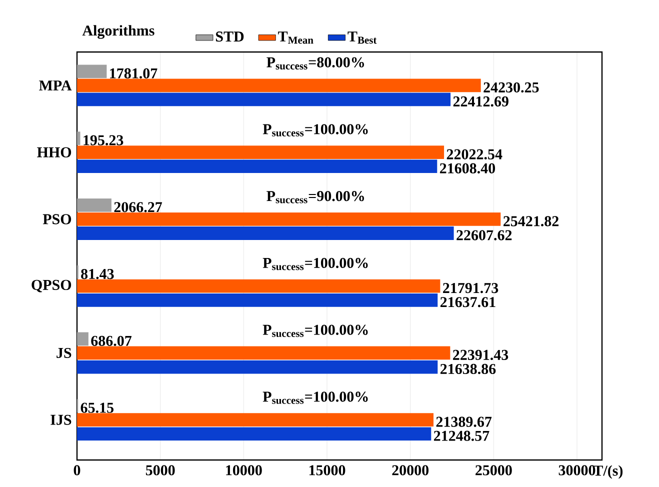 This screenshot has width=659, height=487. Describe the element at coordinates (296, 38) in the screenshot. I see `legend-label: T$_{Mean}$` at that location.